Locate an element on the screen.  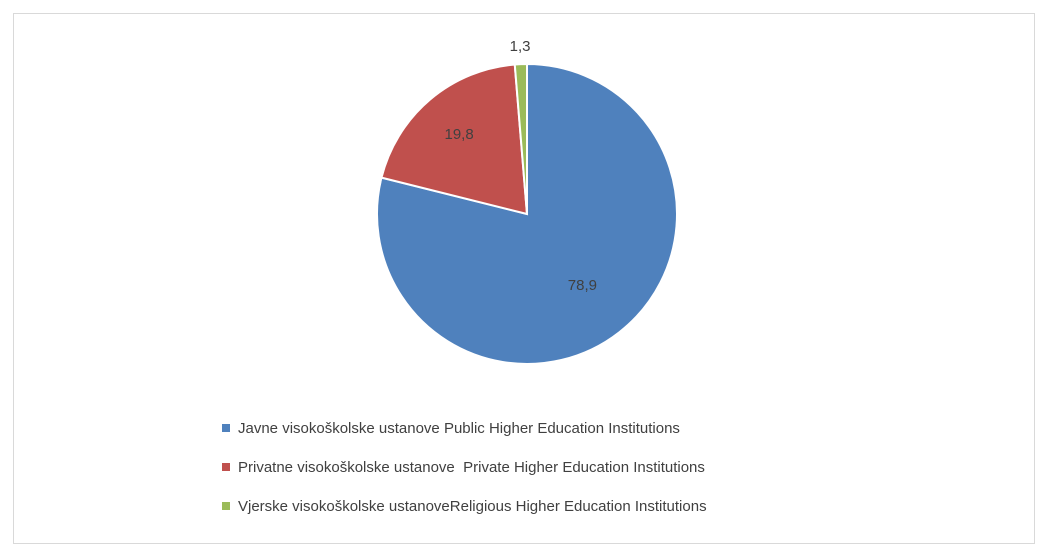
pie-data-labels: 78,9 19,8 1,3 is located at coordinates (520, 166).